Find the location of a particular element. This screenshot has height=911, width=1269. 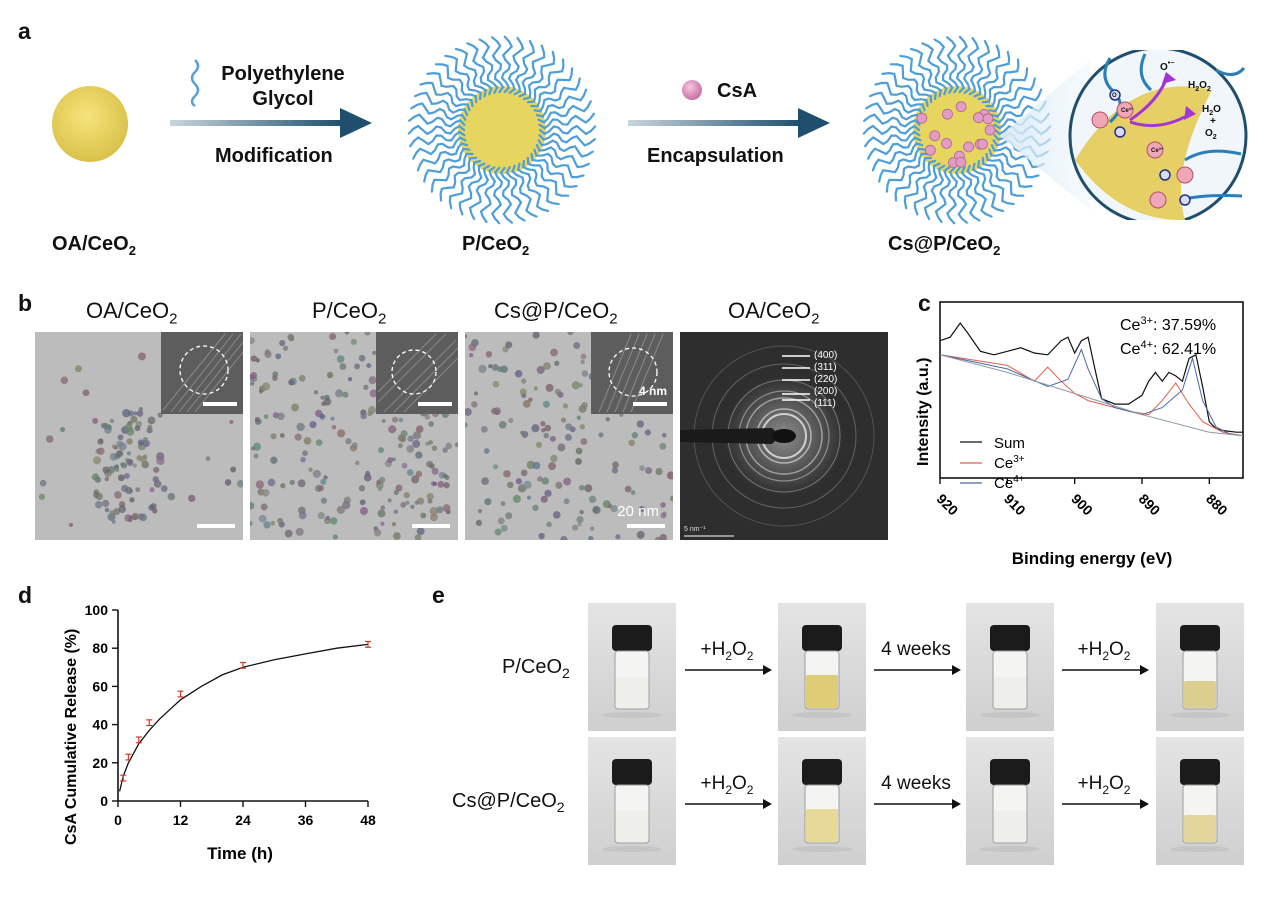

peg-label: Polyethylene Glycol is located at coordinates (283, 86).